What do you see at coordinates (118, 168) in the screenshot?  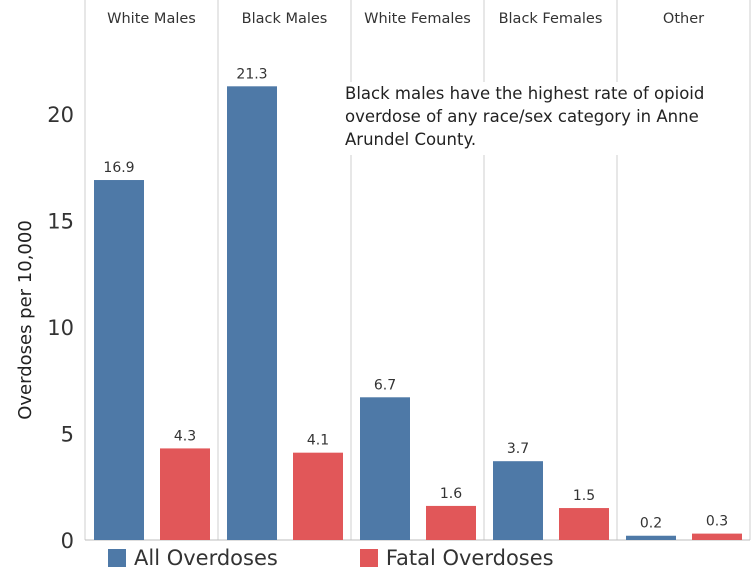 I see `data-label: 16.9` at bounding box center [118, 168].